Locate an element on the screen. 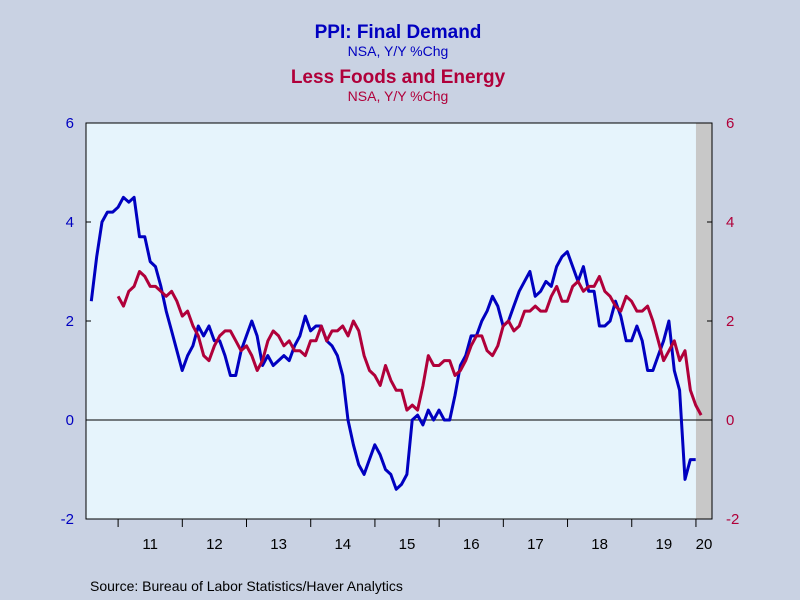 Image resolution: width=800 pixels, height=600 pixels. x-tick-label: 14 is located at coordinates (342, 544).